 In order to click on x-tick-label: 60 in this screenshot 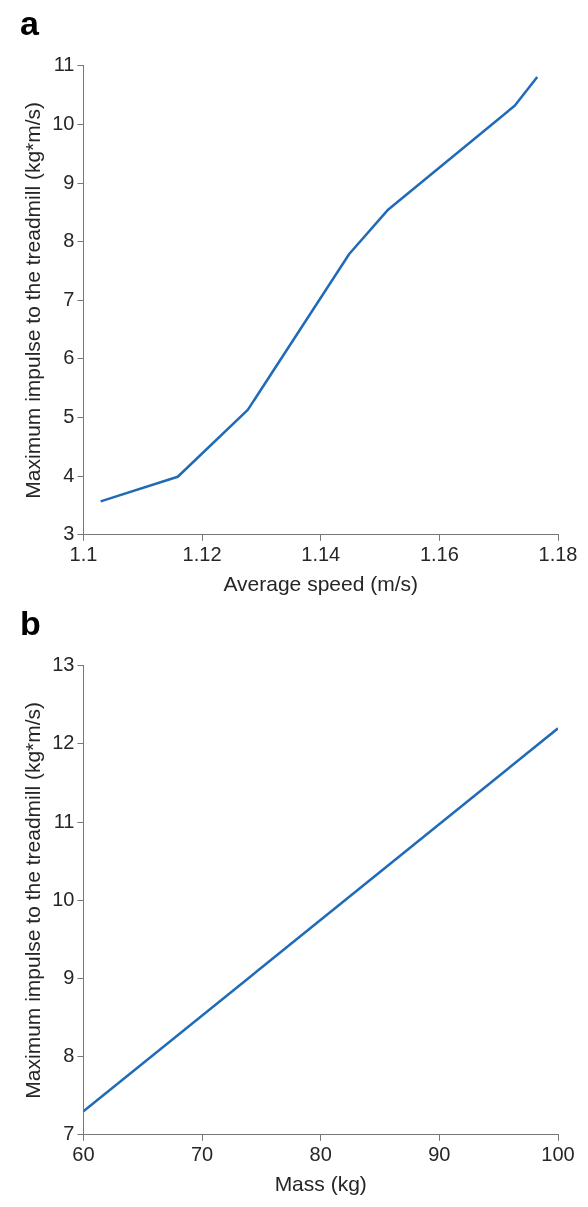, I will do `click(83, 1154)`.